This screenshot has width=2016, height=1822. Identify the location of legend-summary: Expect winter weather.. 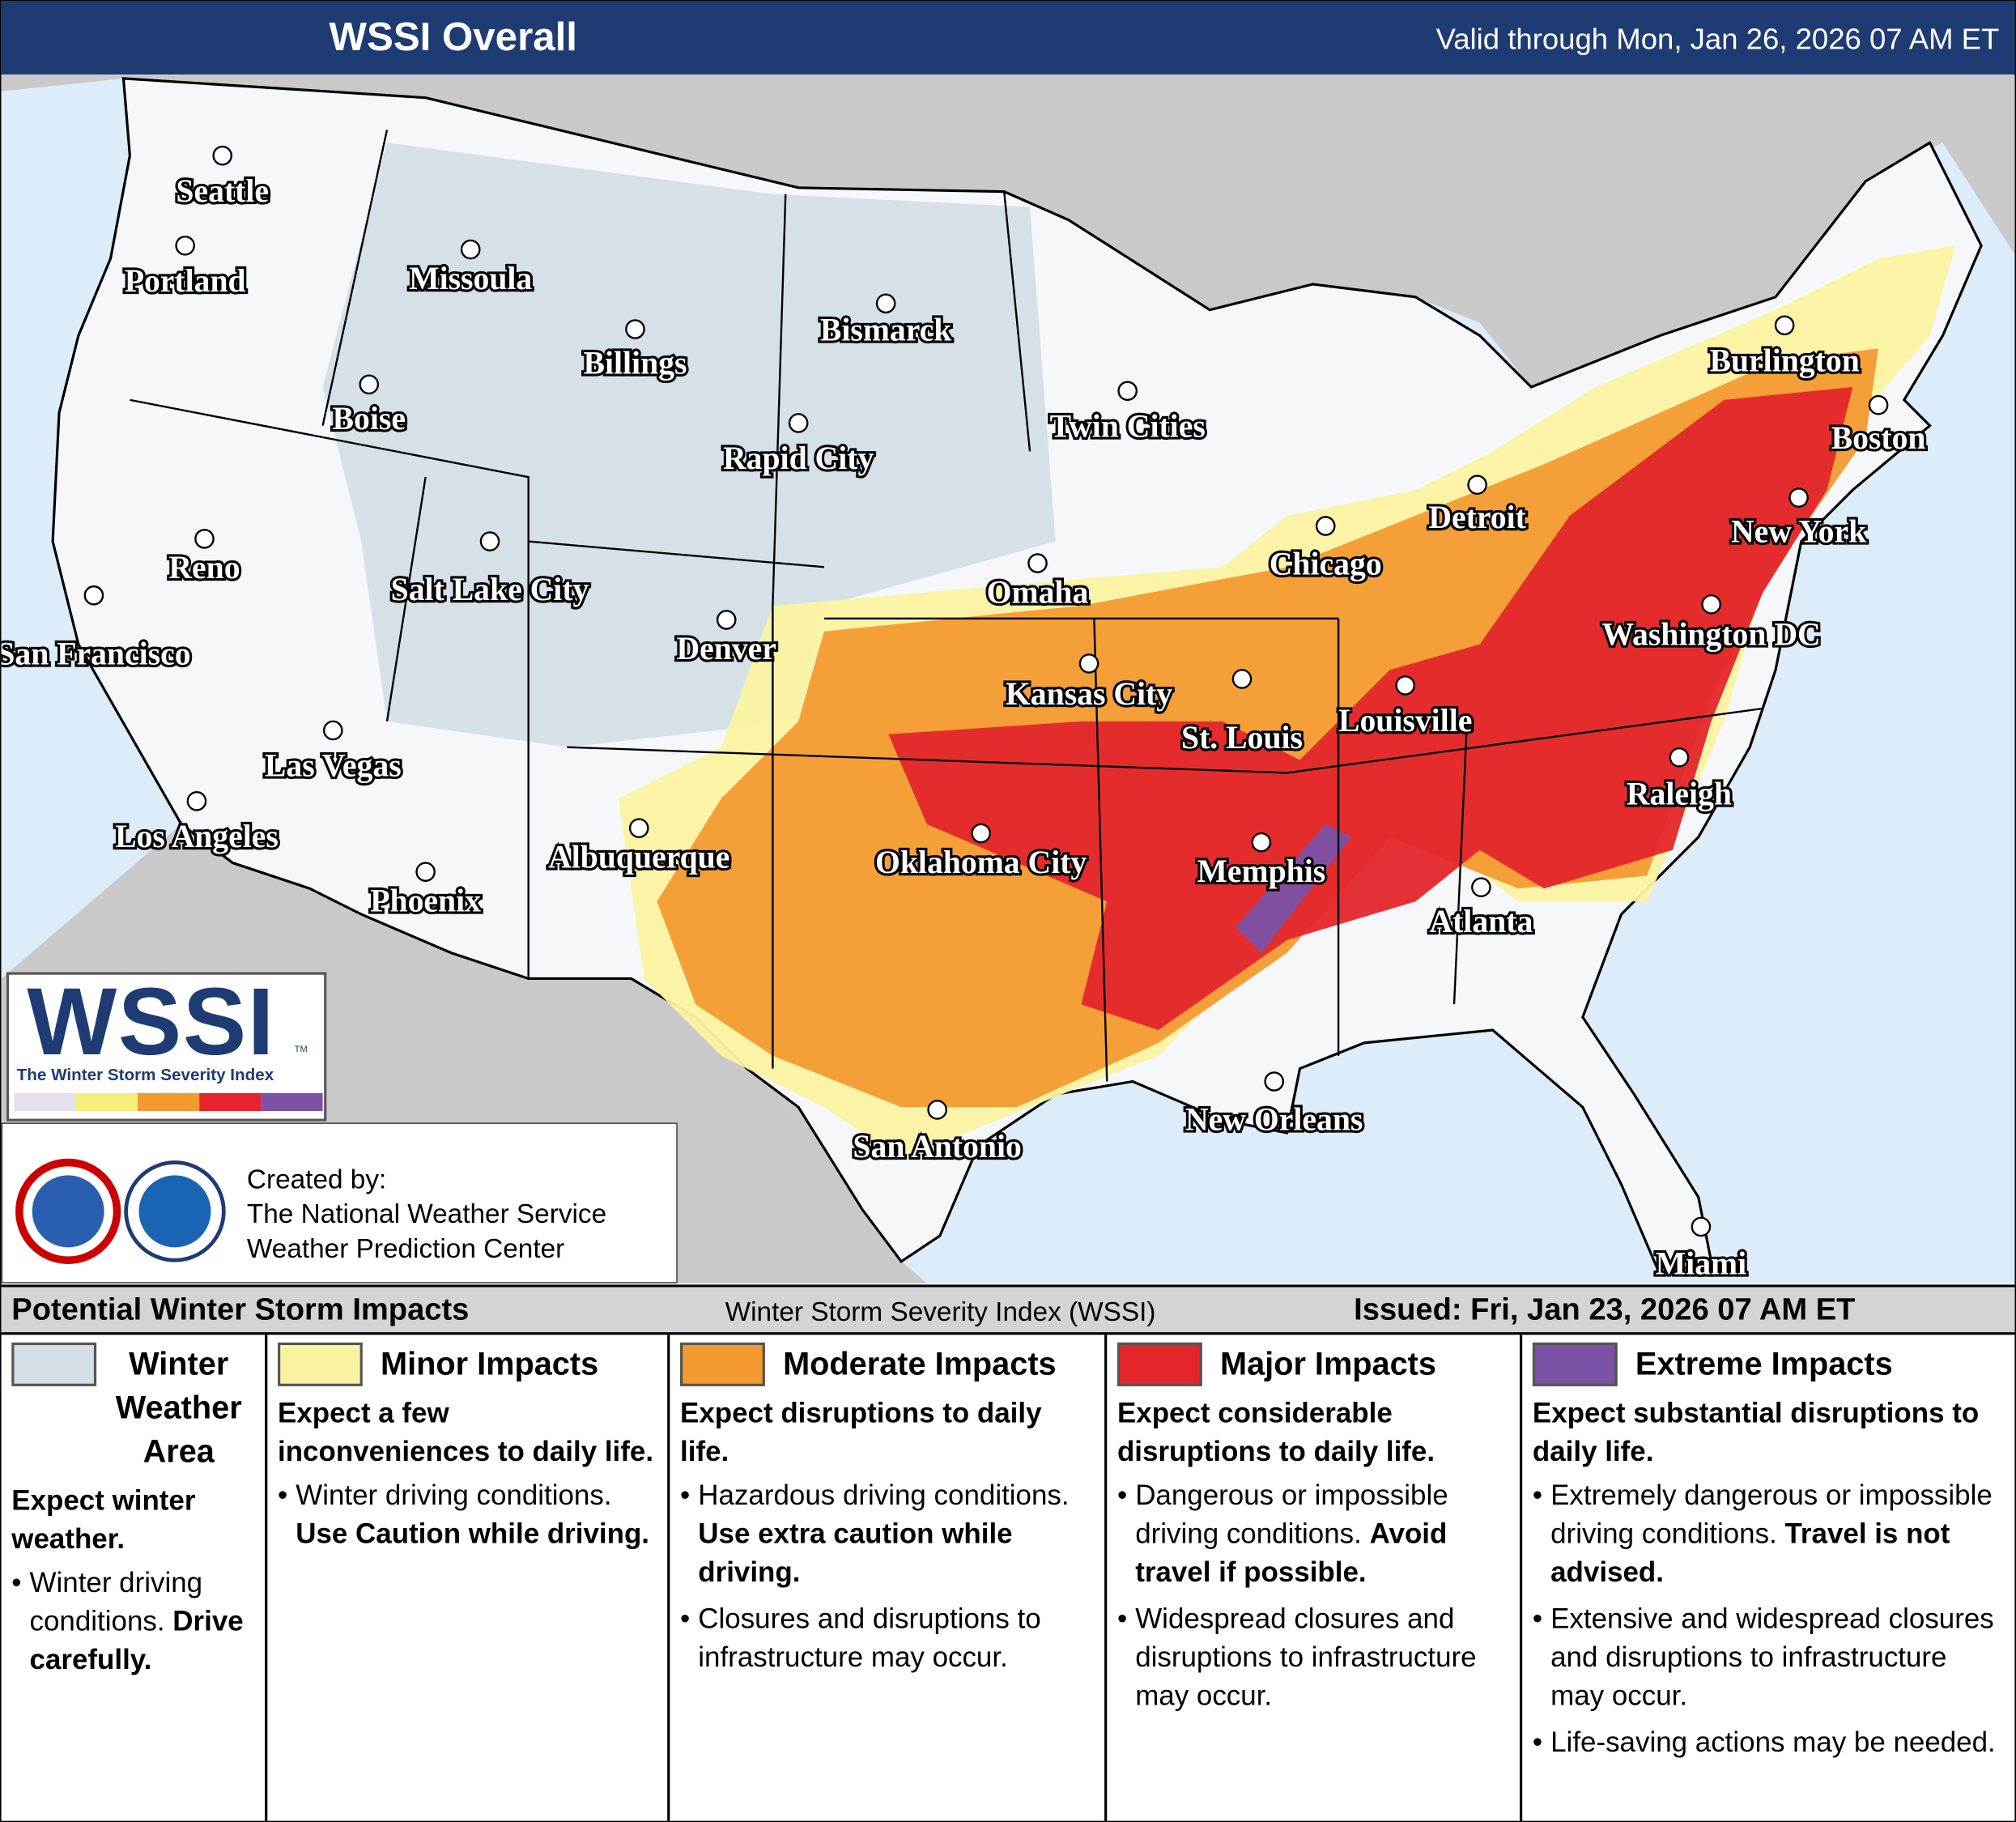
(103, 1520).